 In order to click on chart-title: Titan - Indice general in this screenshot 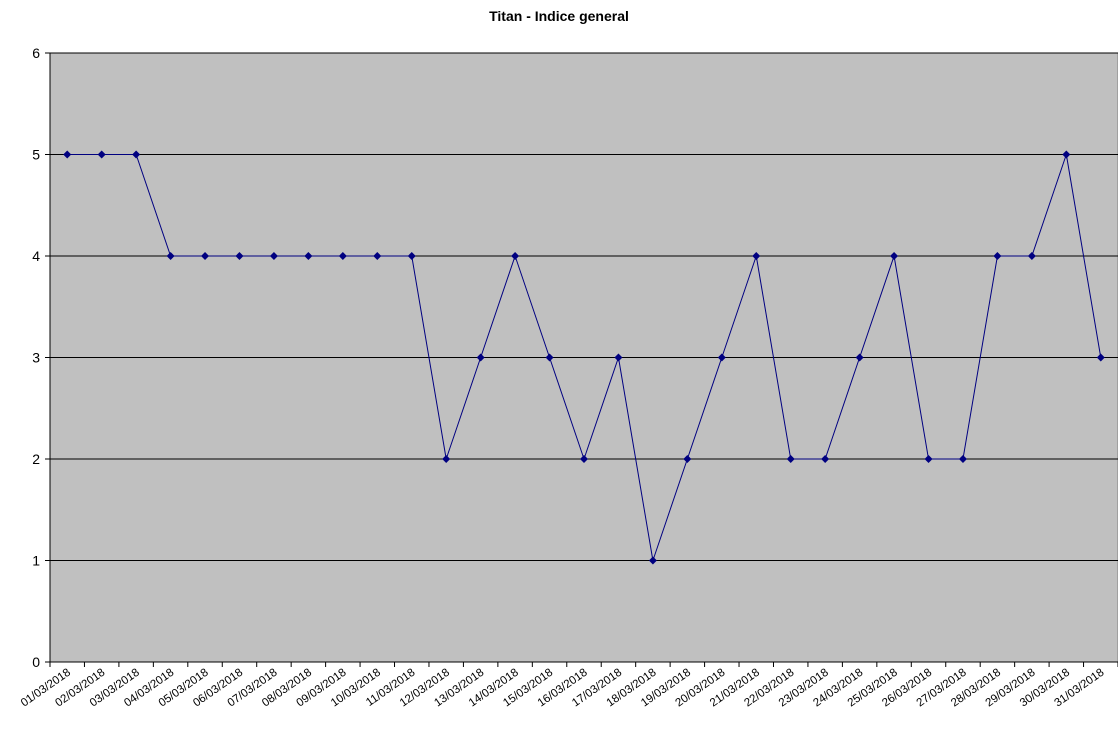, I will do `click(559, 16)`.